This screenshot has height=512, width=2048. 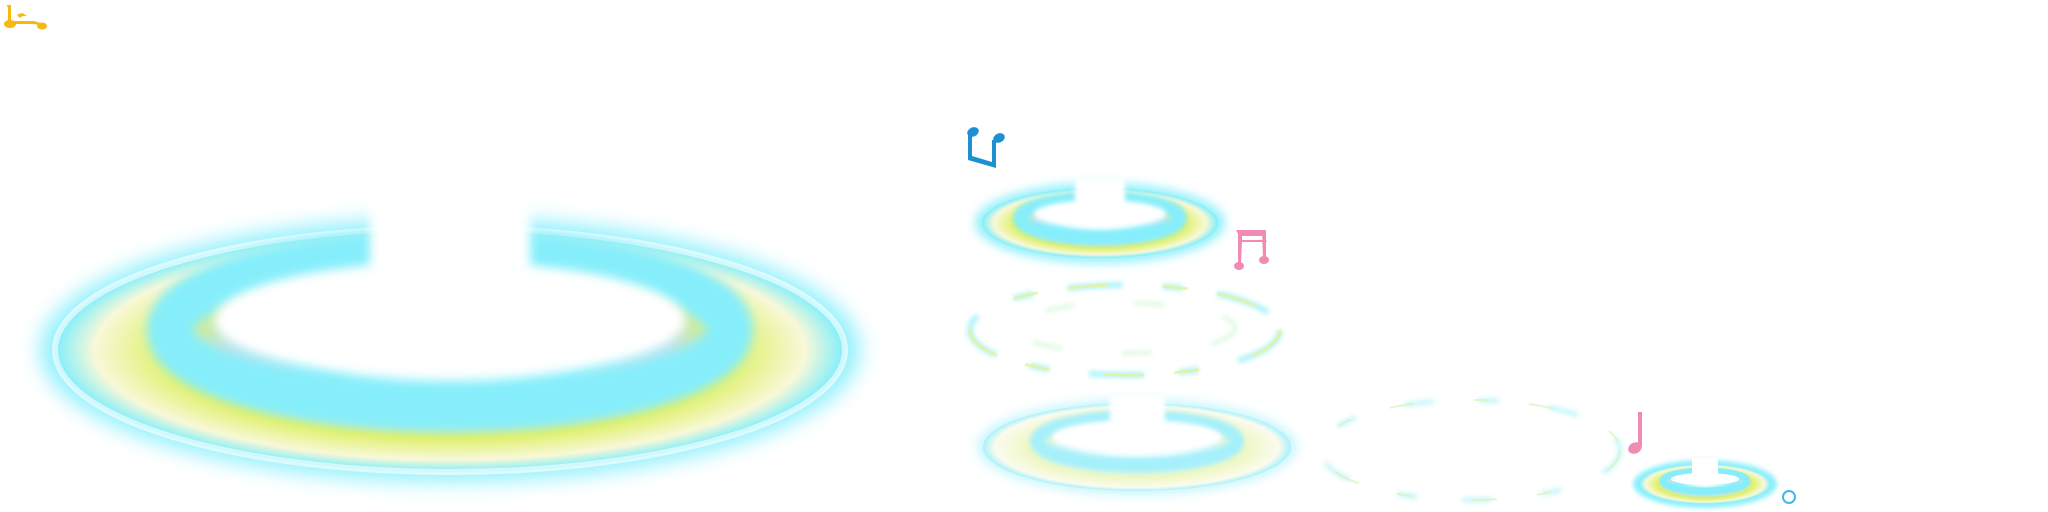 What do you see at coordinates (986, 147) in the screenshot?
I see `blue-music-note-icon` at bounding box center [986, 147].